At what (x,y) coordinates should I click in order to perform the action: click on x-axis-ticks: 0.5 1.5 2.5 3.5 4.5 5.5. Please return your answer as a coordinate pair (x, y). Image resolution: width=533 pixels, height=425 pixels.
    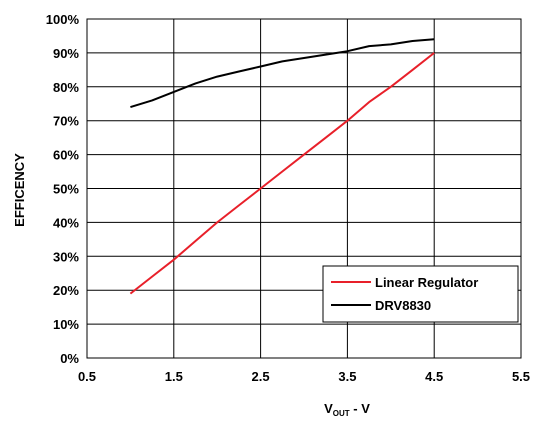
    Looking at the image, I should click on (304, 376).